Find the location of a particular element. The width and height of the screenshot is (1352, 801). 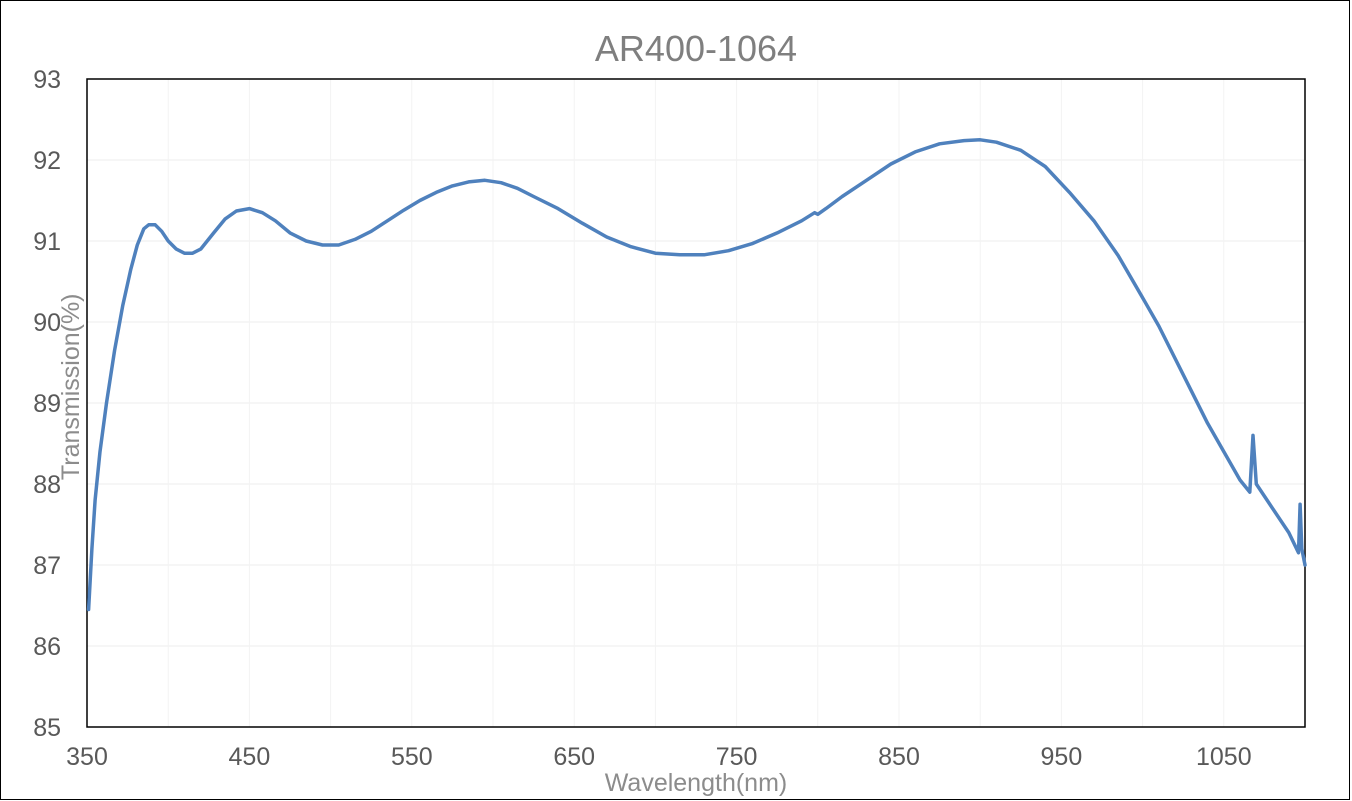

x-tick-label: 1050 is located at coordinates (1224, 757).